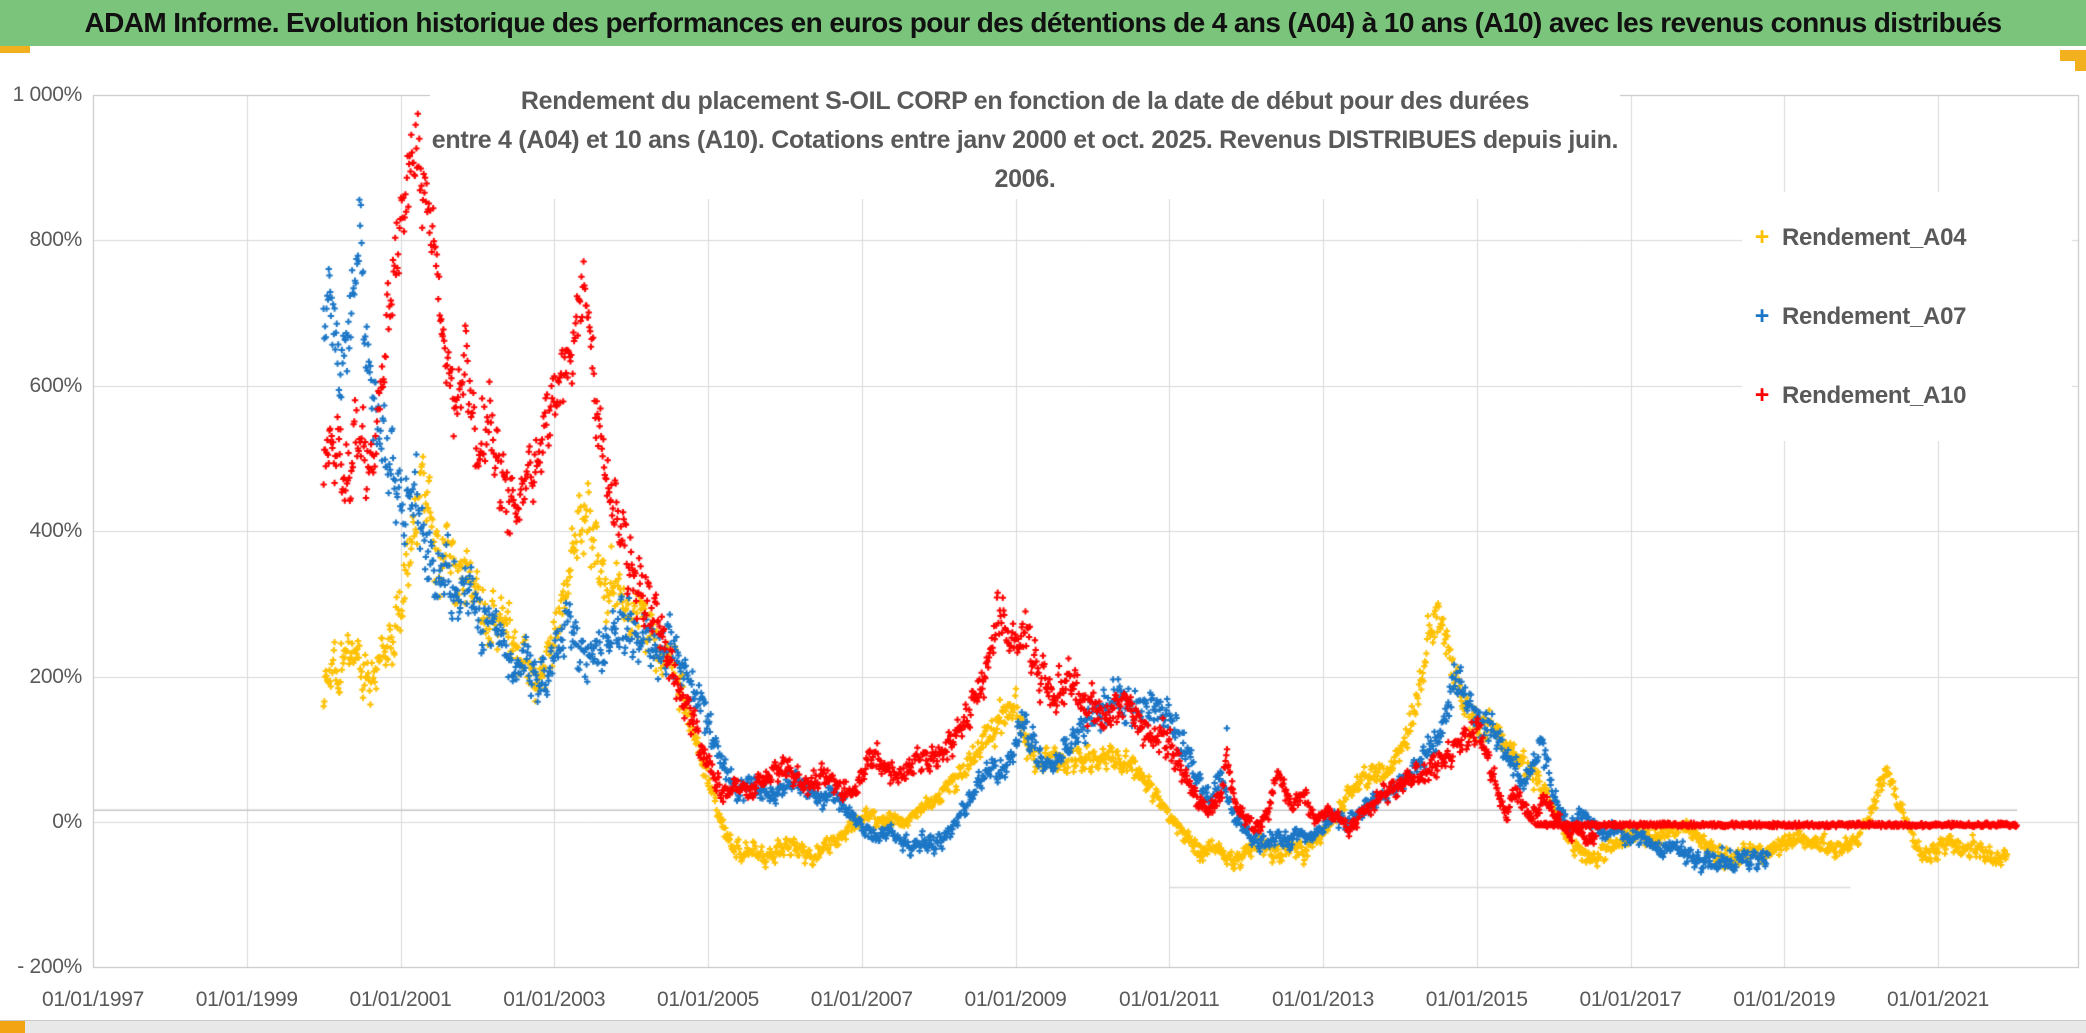 This screenshot has width=2086, height=1033. Describe the element at coordinates (554, 999) in the screenshot. I see `x-tick-label: 01/01/2003` at that location.